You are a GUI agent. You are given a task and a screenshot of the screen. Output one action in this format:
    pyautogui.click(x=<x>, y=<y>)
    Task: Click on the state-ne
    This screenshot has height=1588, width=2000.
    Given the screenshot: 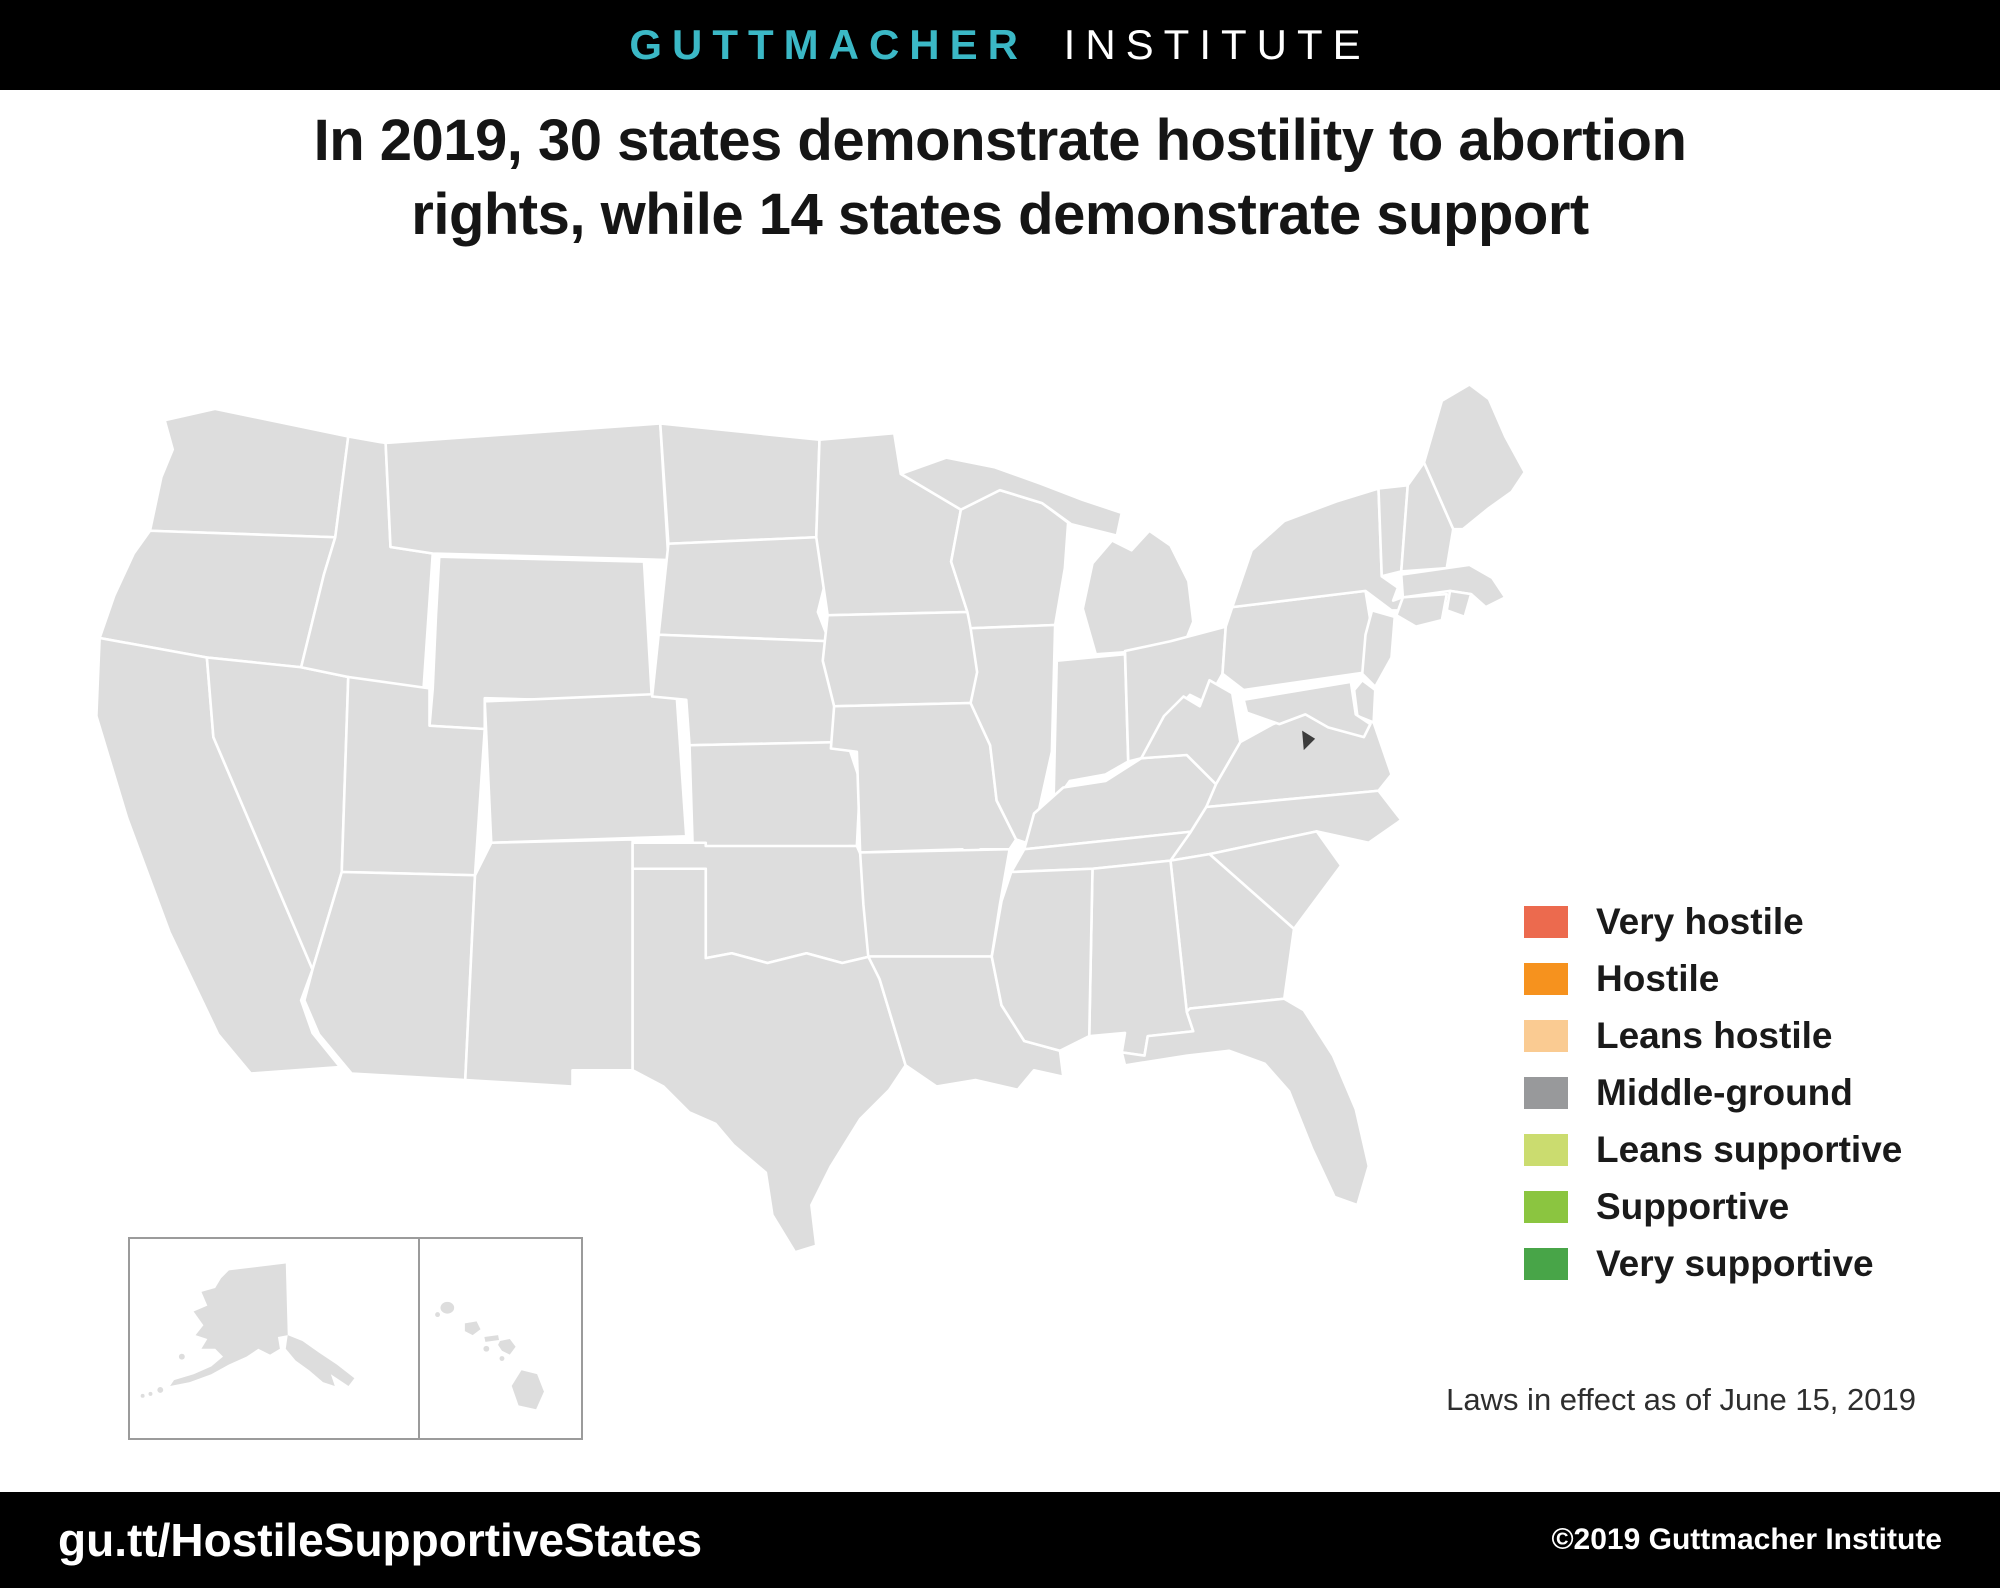 What is the action you would take?
    pyautogui.click(x=749, y=690)
    